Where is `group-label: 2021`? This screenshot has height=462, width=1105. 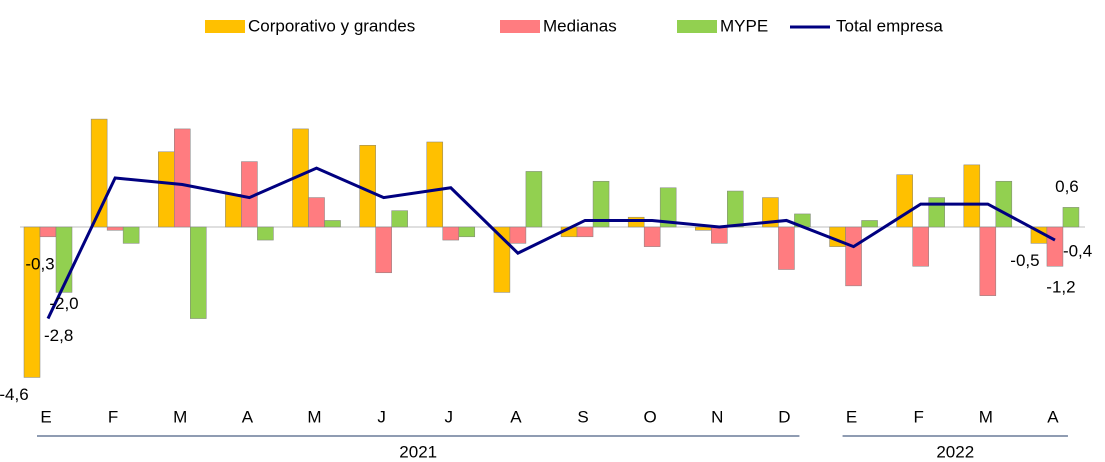 group-label: 2021 is located at coordinates (418, 451).